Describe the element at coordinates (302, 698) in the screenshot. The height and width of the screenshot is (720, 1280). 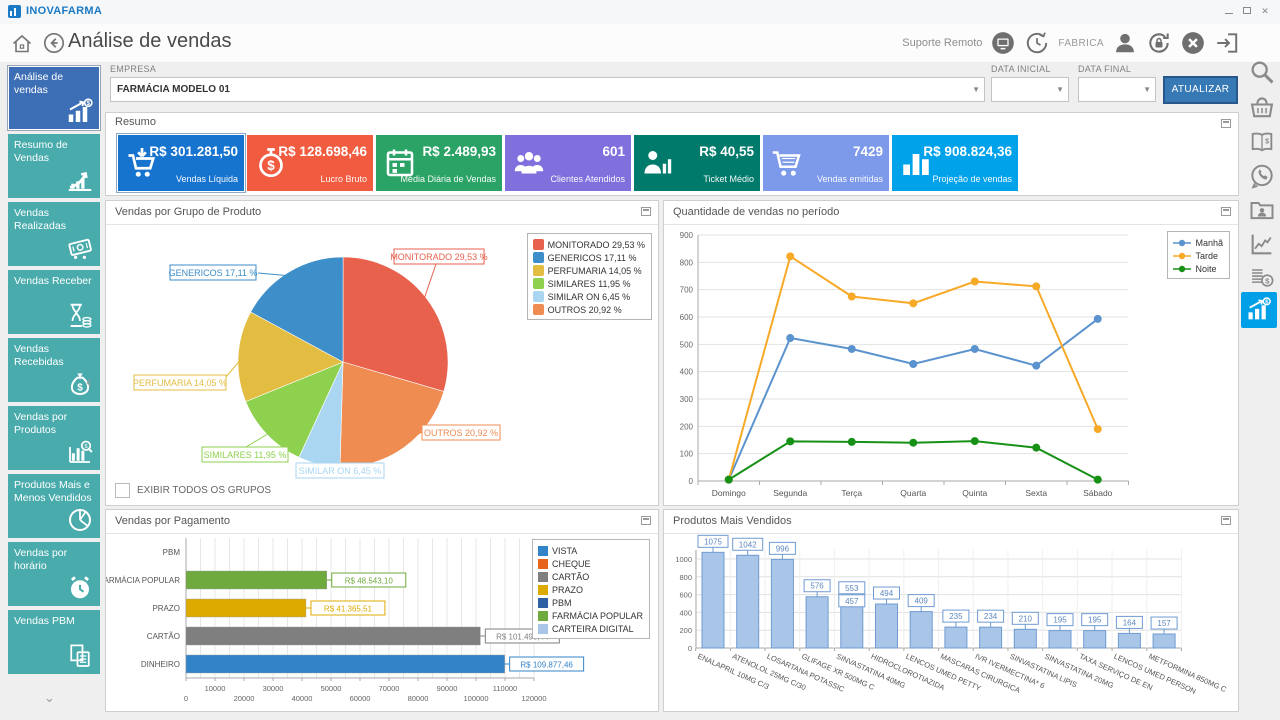
I see `svg-text: 40000` at that location.